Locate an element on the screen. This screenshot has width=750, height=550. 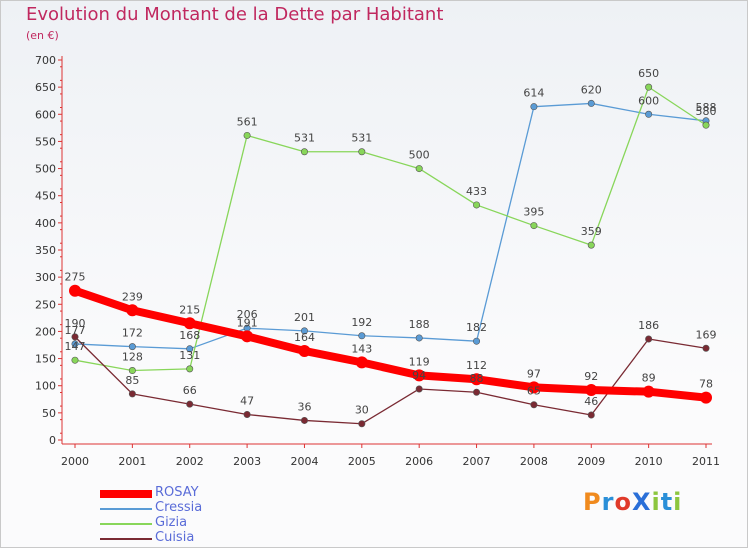
y-tick-label: 550 is located at coordinates (45, 141).